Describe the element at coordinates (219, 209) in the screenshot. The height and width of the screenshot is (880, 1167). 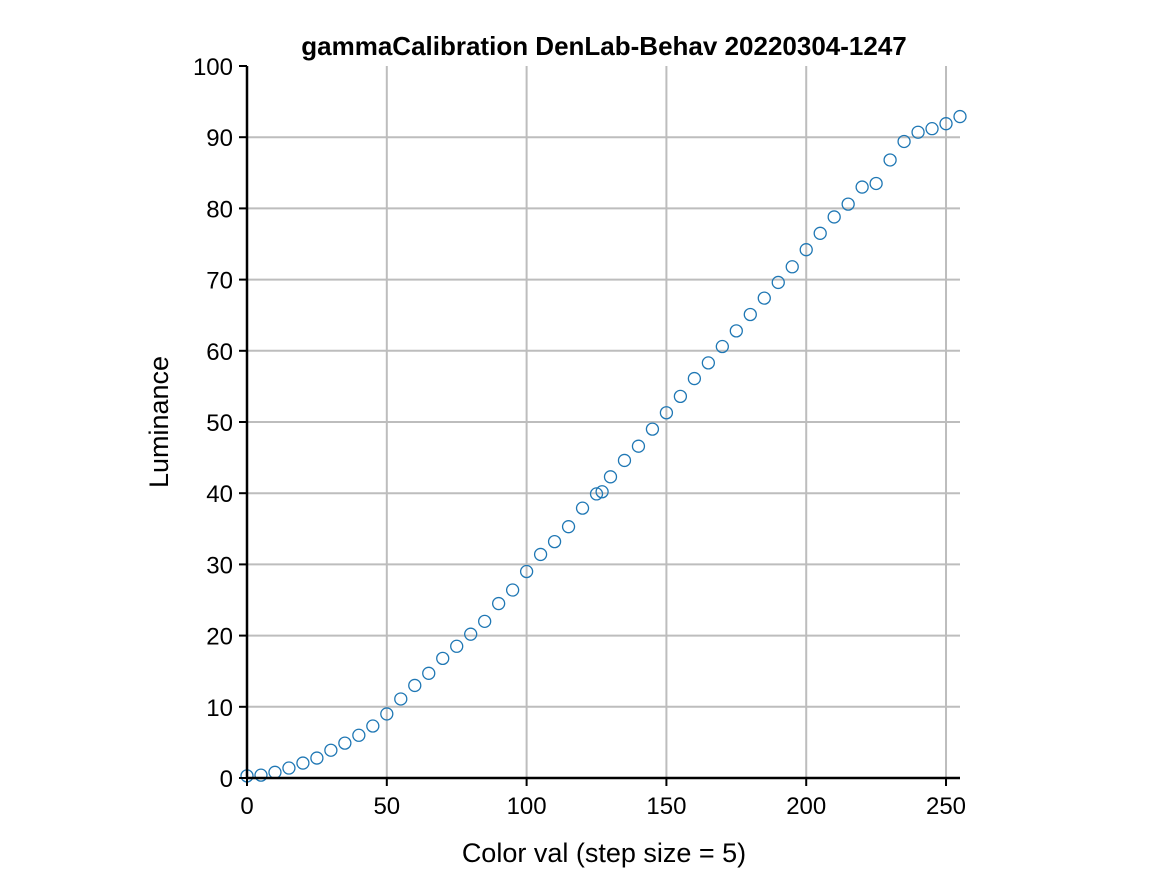
I see `y-tick-label: 80` at that location.